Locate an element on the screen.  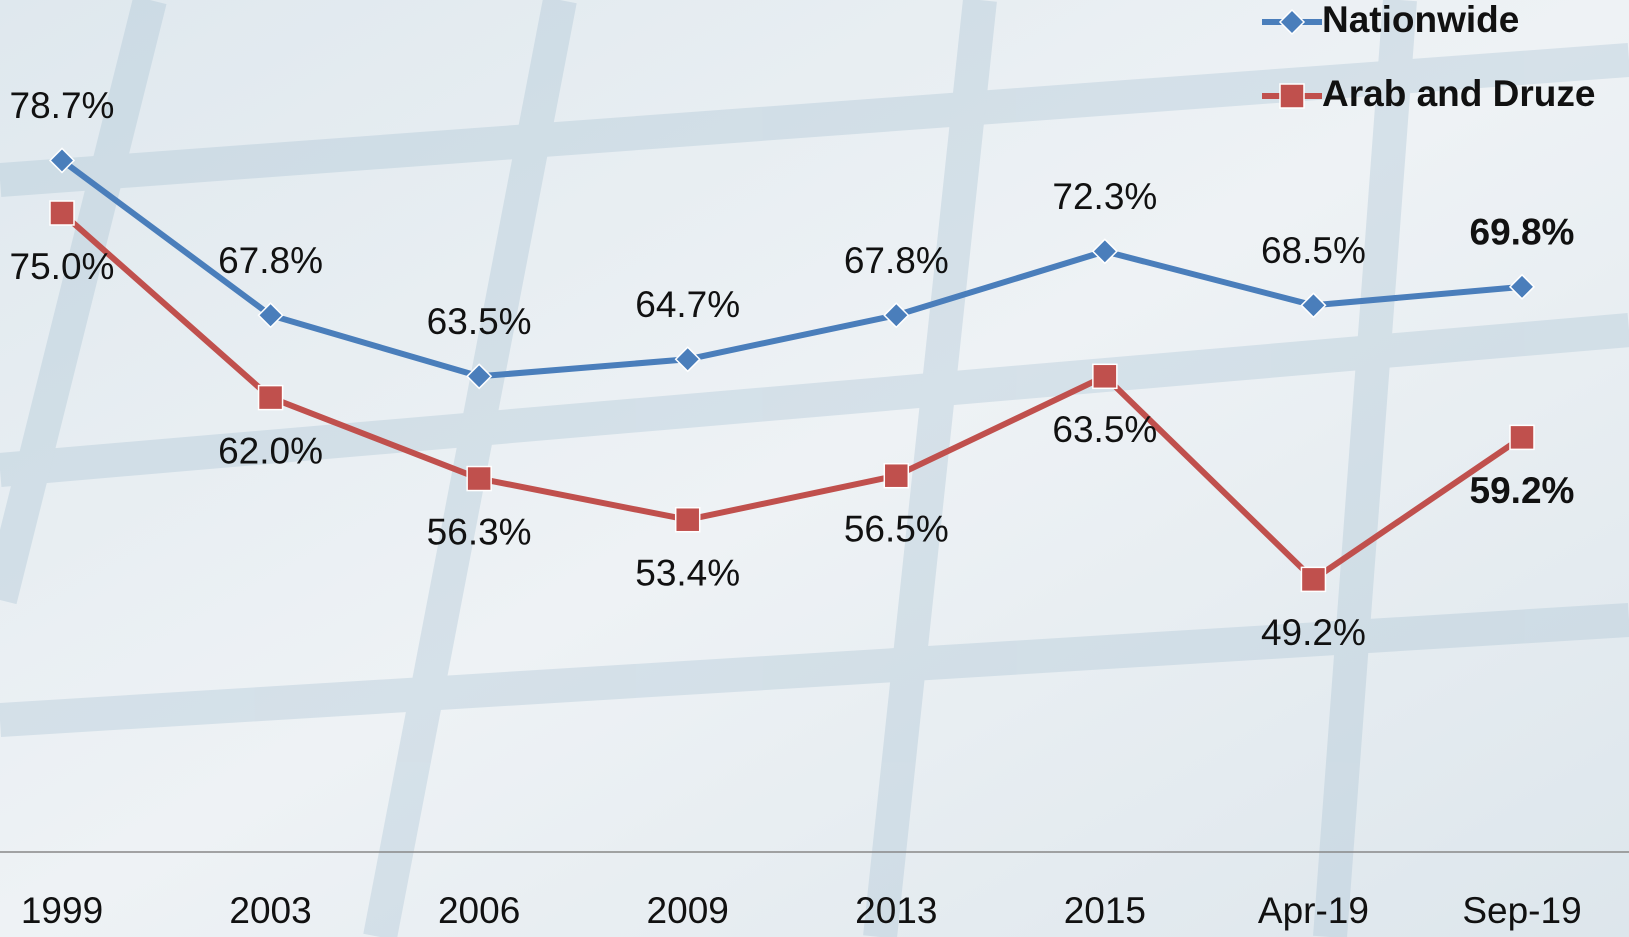
value-label: 64.7% is located at coordinates (687, 304).